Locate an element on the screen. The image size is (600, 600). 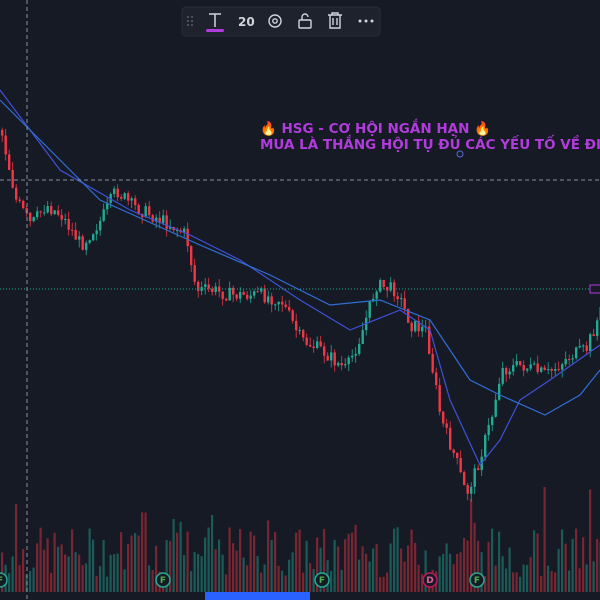
lock-button is located at coordinates (305, 21).